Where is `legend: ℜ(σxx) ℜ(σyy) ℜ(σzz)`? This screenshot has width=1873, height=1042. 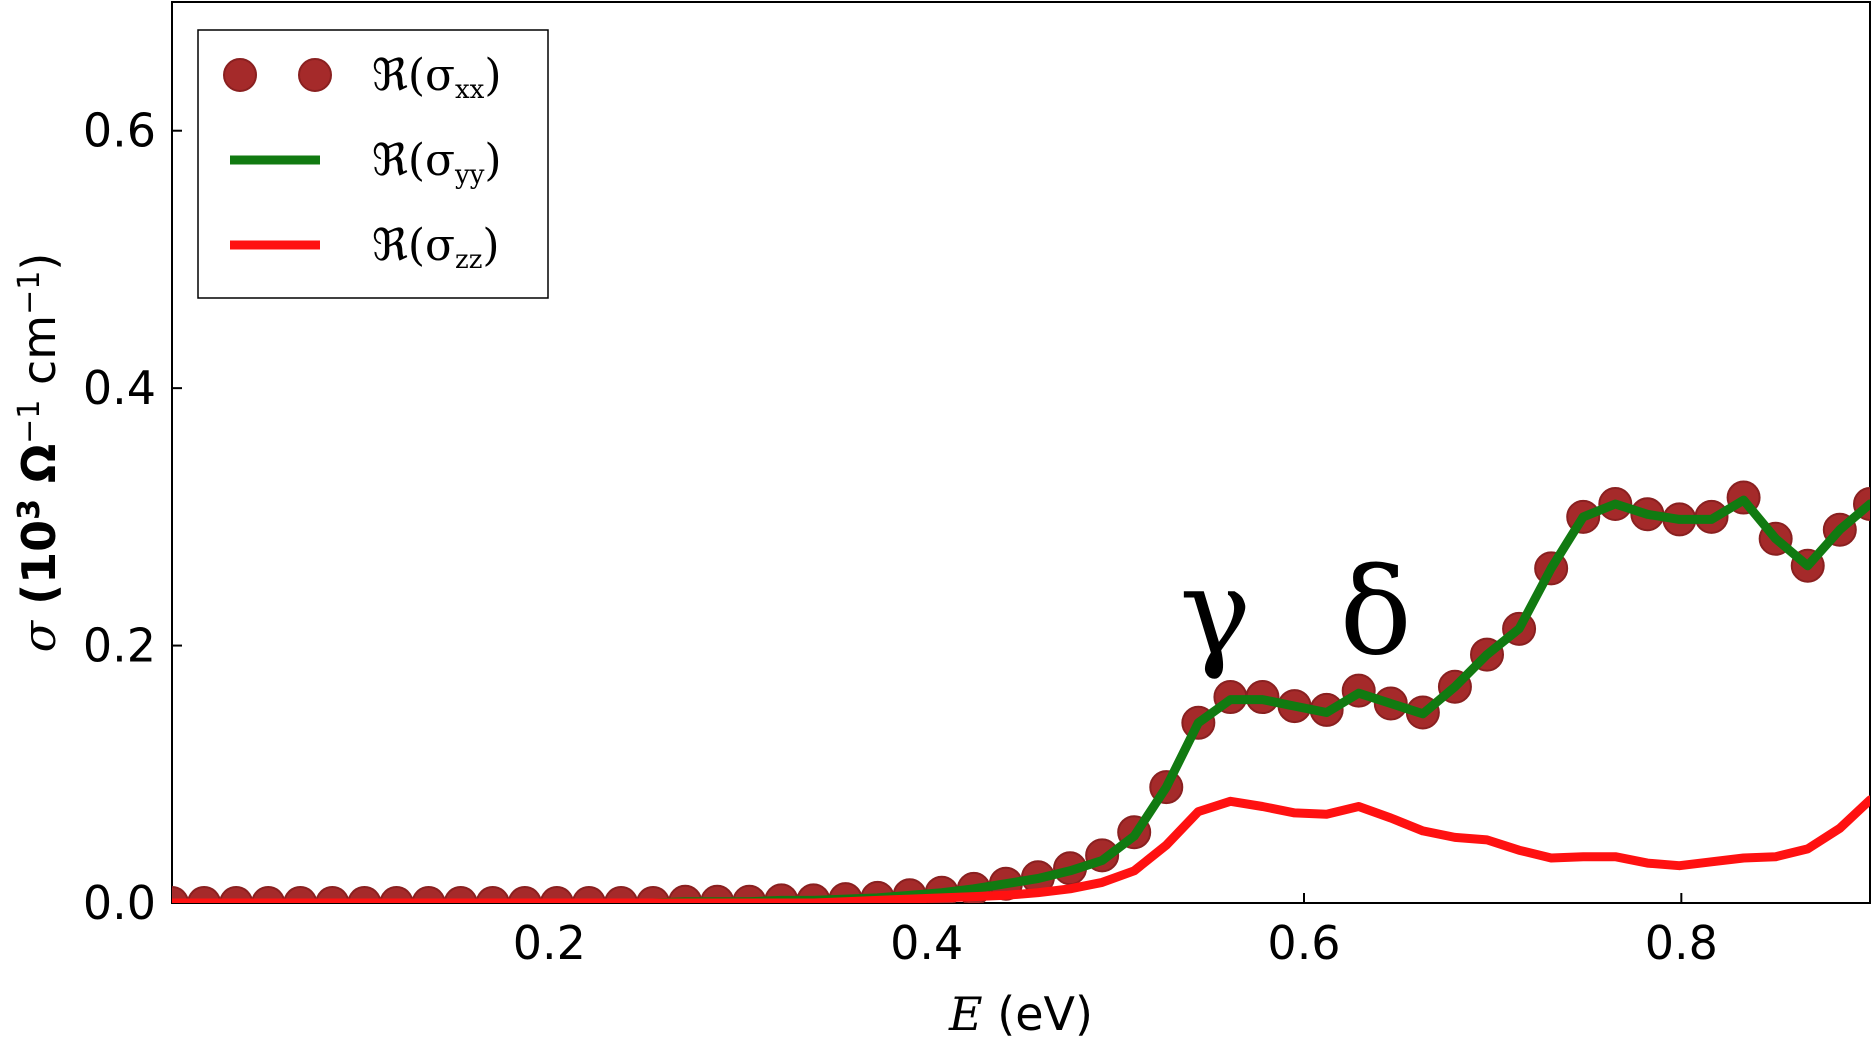 legend: ℜ(σxx) ℜ(σyy) ℜ(σzz) is located at coordinates (373, 164).